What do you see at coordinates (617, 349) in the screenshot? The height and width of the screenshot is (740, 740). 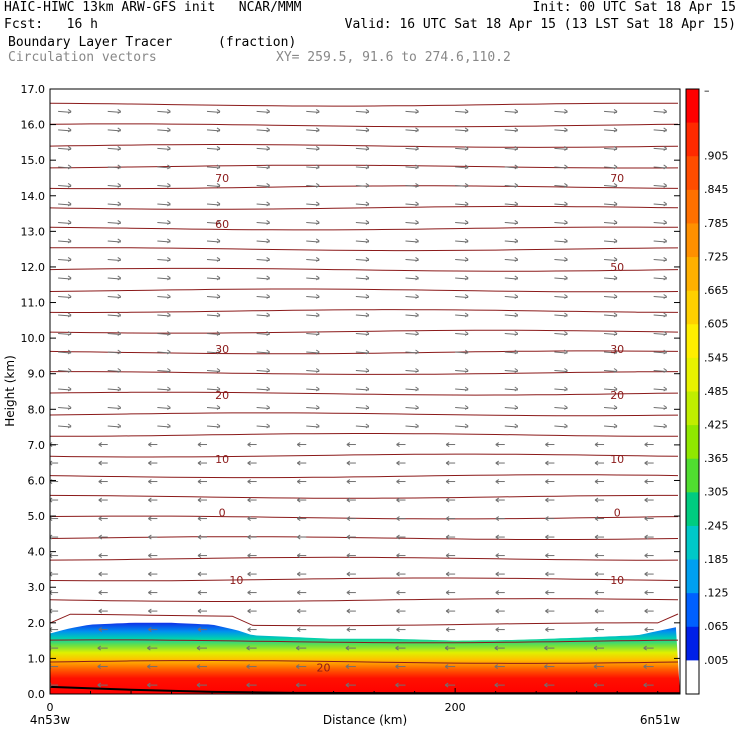 I see `isotherm-label: 30` at bounding box center [617, 349].